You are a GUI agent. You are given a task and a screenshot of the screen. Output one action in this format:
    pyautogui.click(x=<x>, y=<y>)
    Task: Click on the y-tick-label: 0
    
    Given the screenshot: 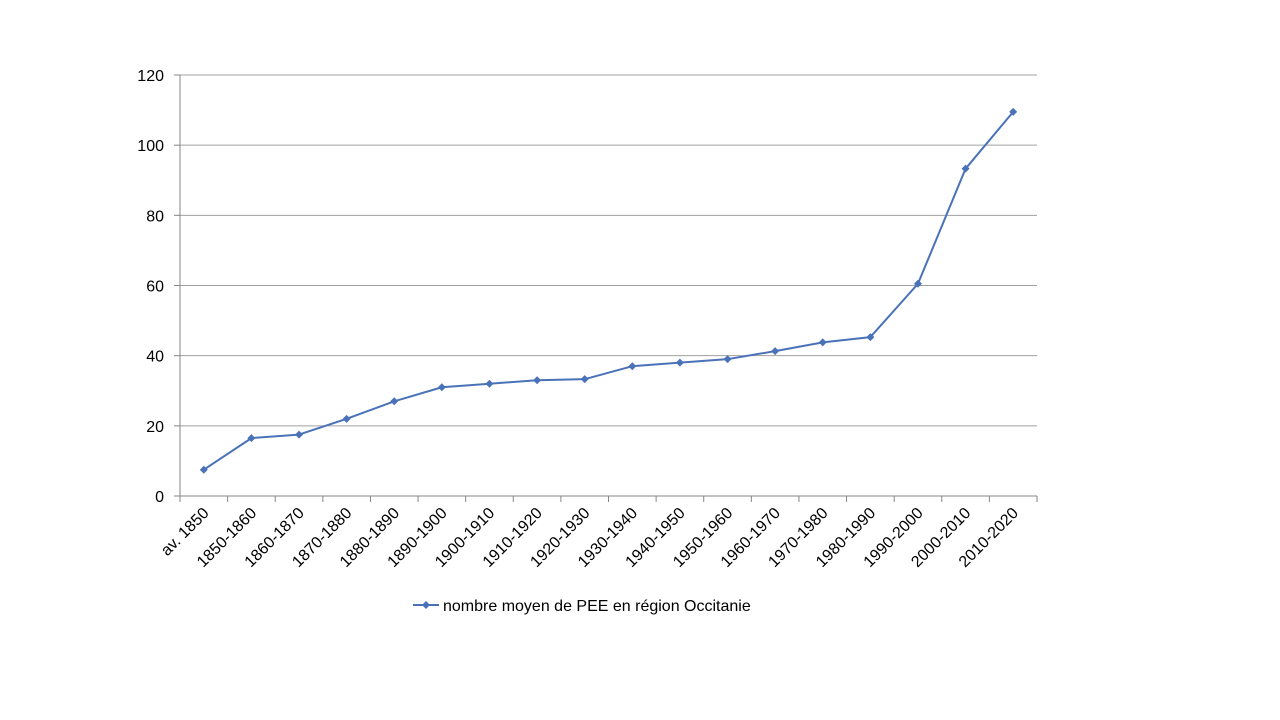 What is the action you would take?
    pyautogui.click(x=159, y=497)
    